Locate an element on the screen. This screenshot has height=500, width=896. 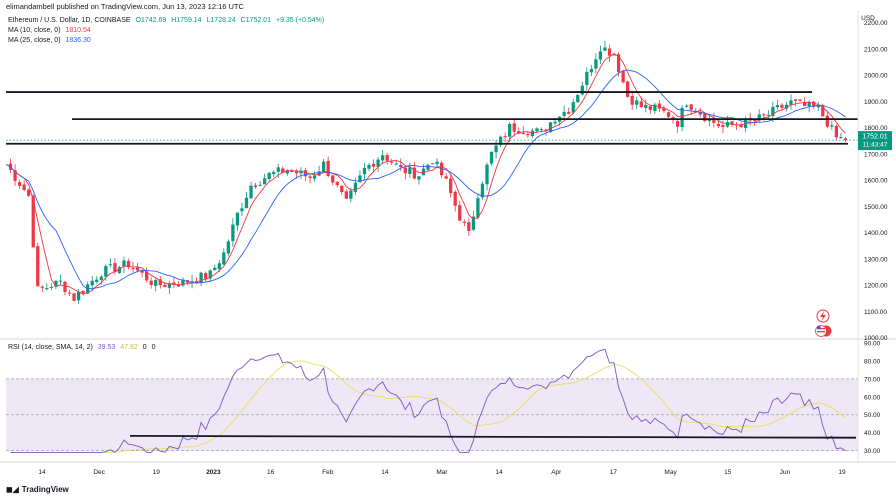
high-value: H1759.14 is located at coordinates (186, 20).